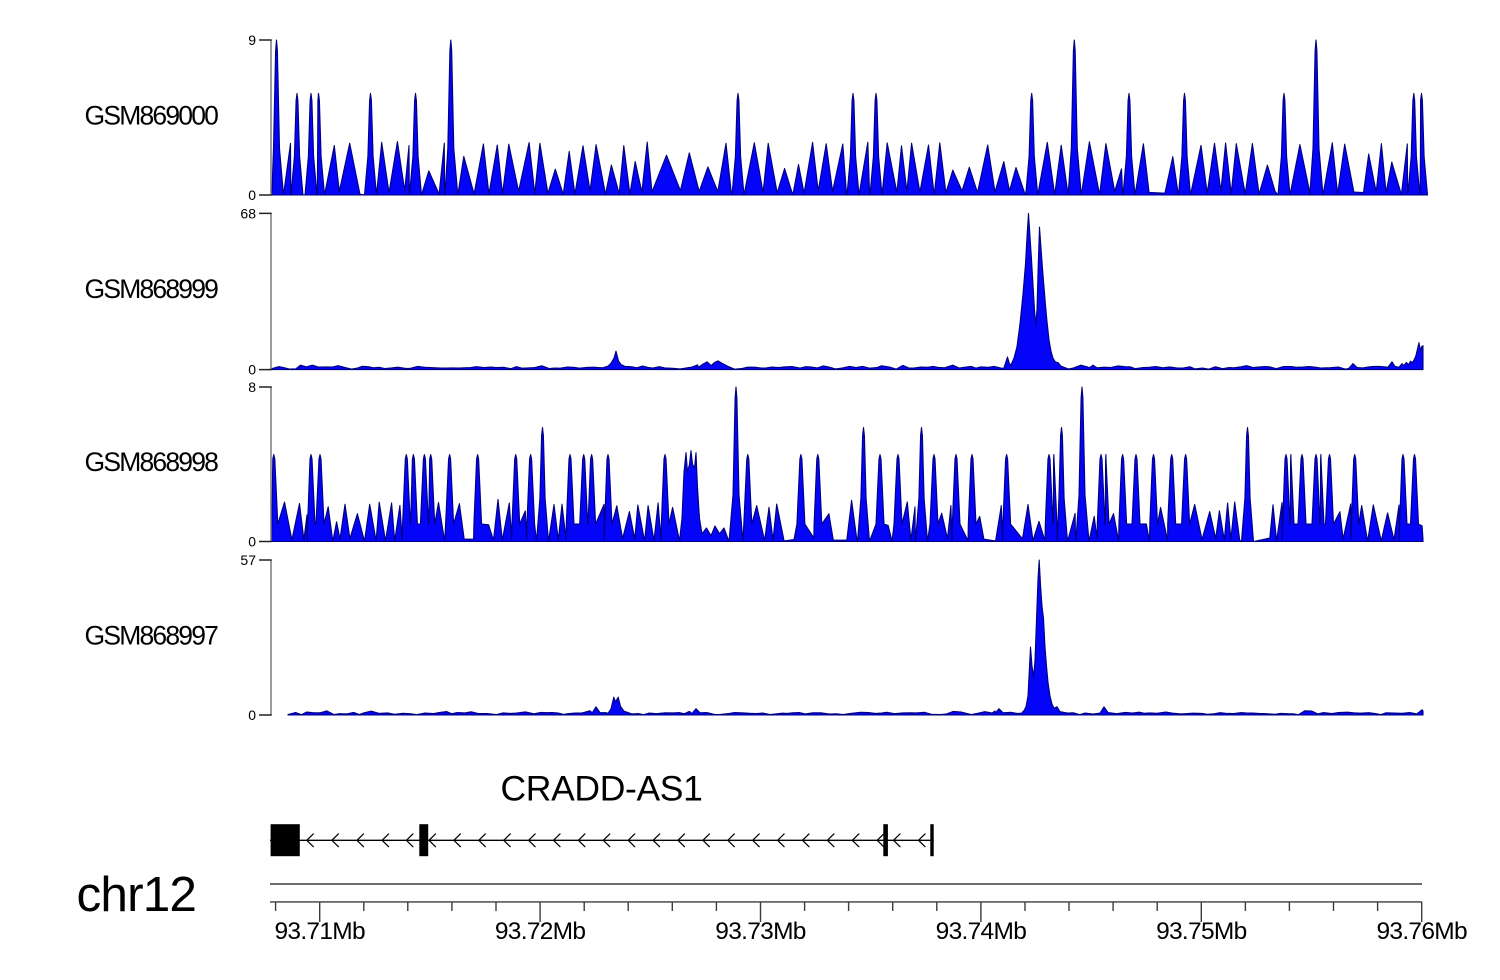  I want to click on svg-text: 93.72Mb, so click(540, 931).